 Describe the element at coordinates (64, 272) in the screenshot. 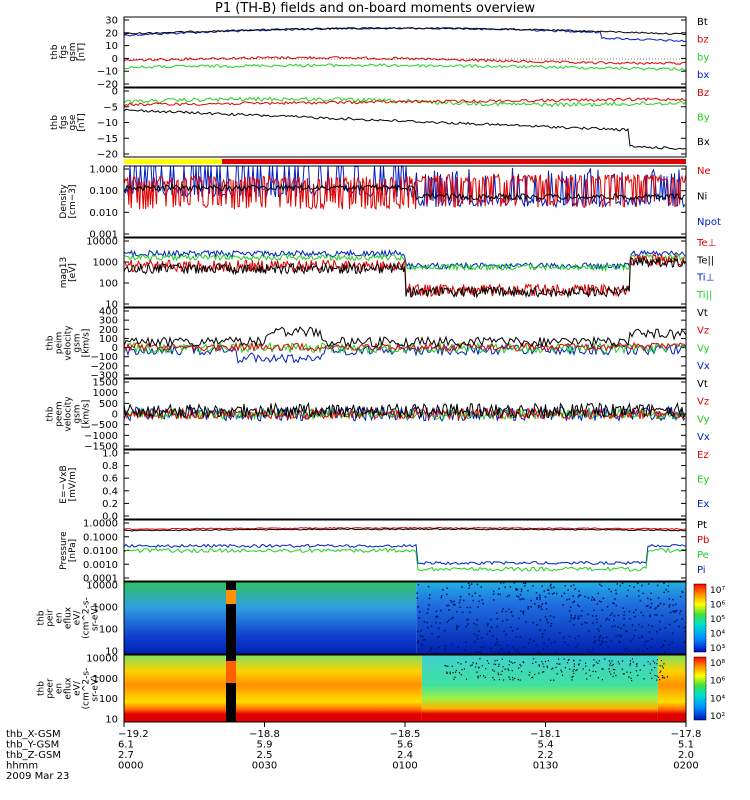

I see `y-axis-label: mag13` at that location.